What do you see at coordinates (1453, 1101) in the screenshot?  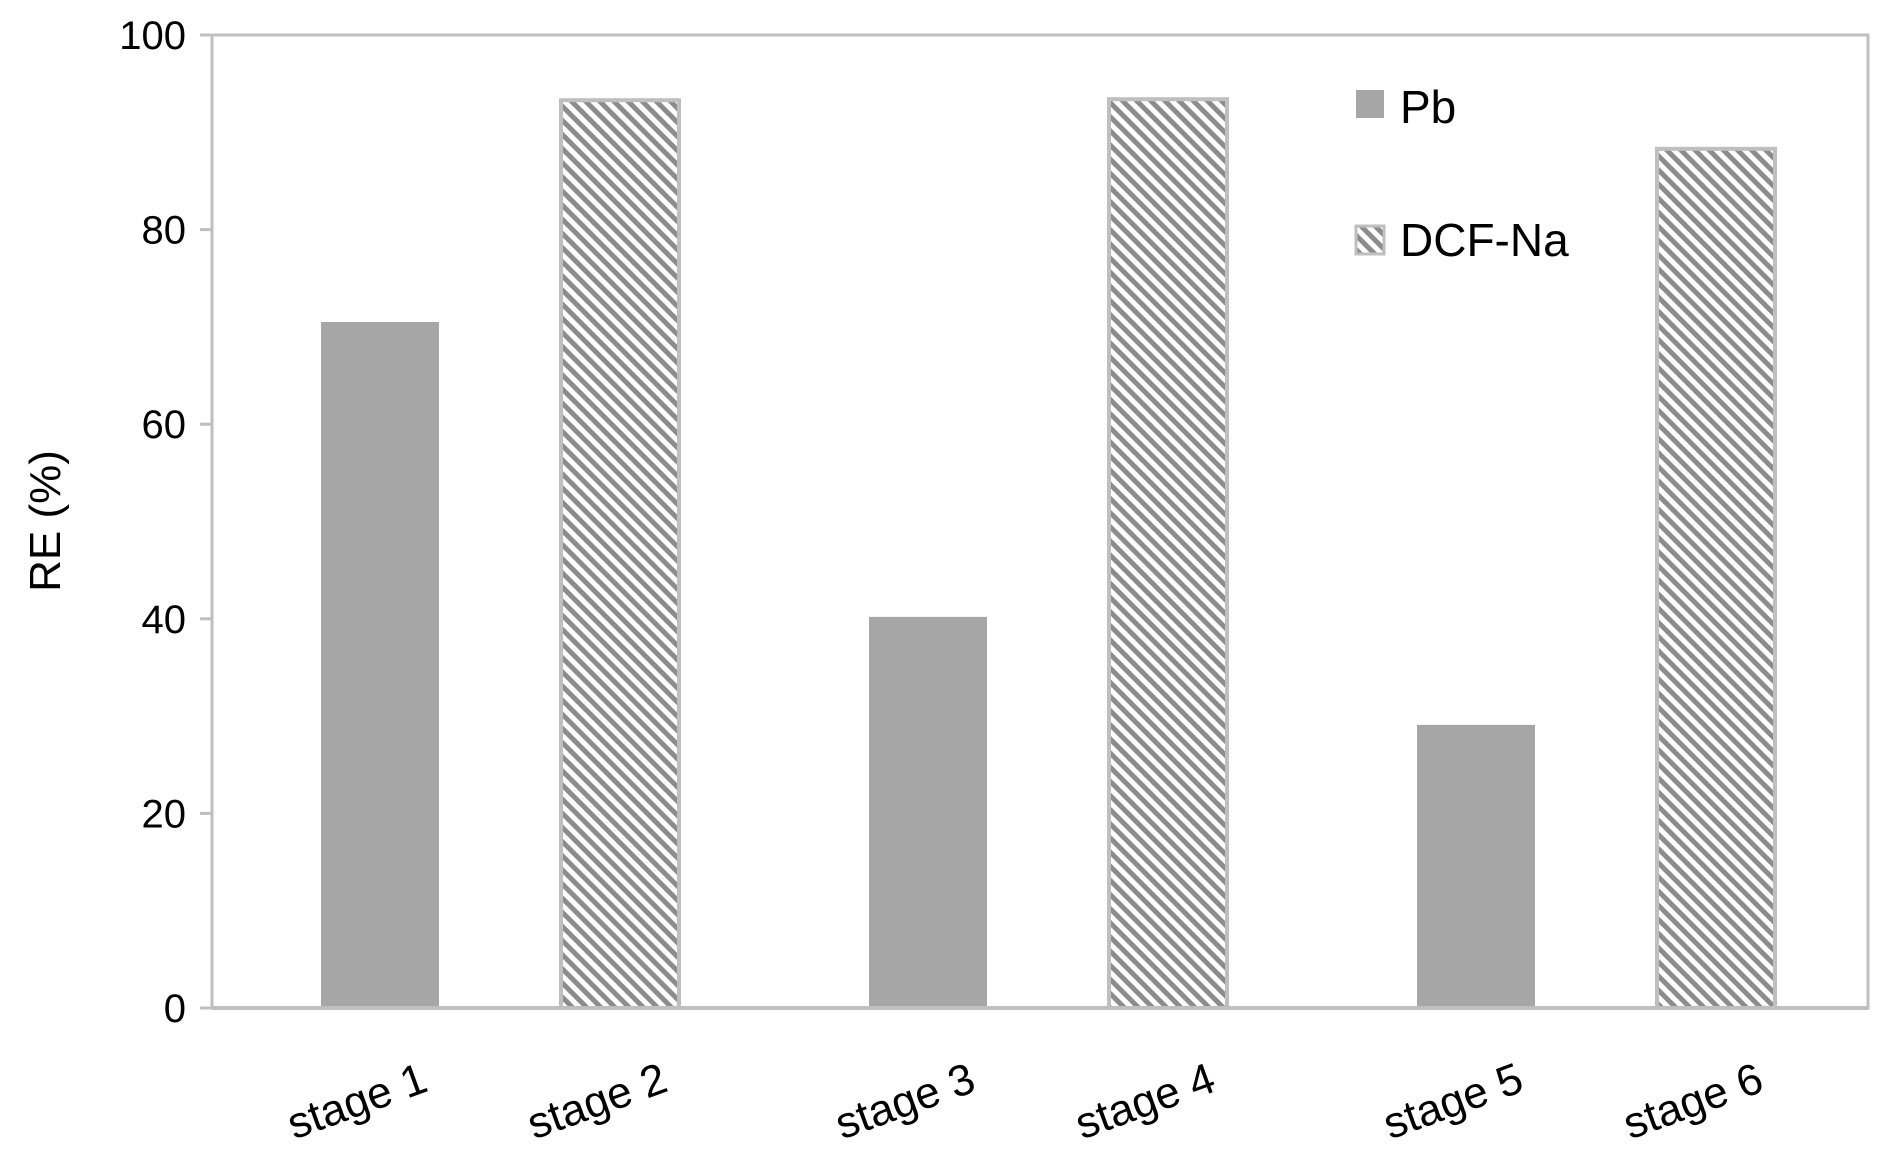 I see `x-tick-label: stage 5` at bounding box center [1453, 1101].